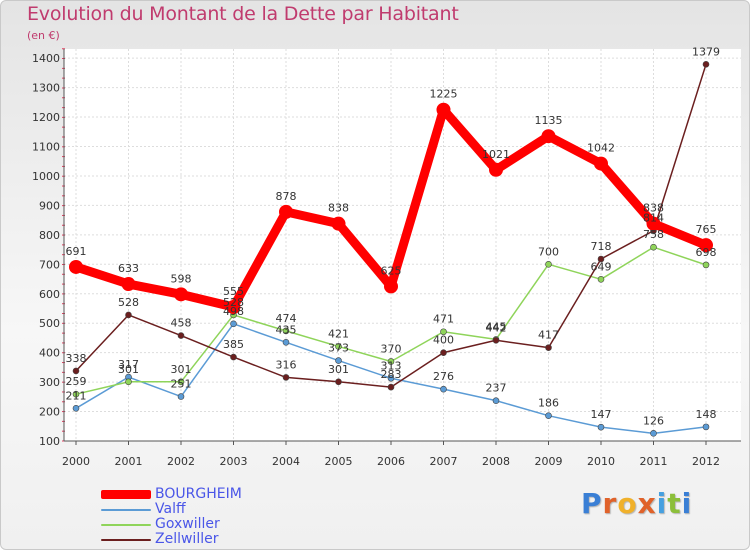  I want to click on data-label-valff: 276, so click(443, 376).